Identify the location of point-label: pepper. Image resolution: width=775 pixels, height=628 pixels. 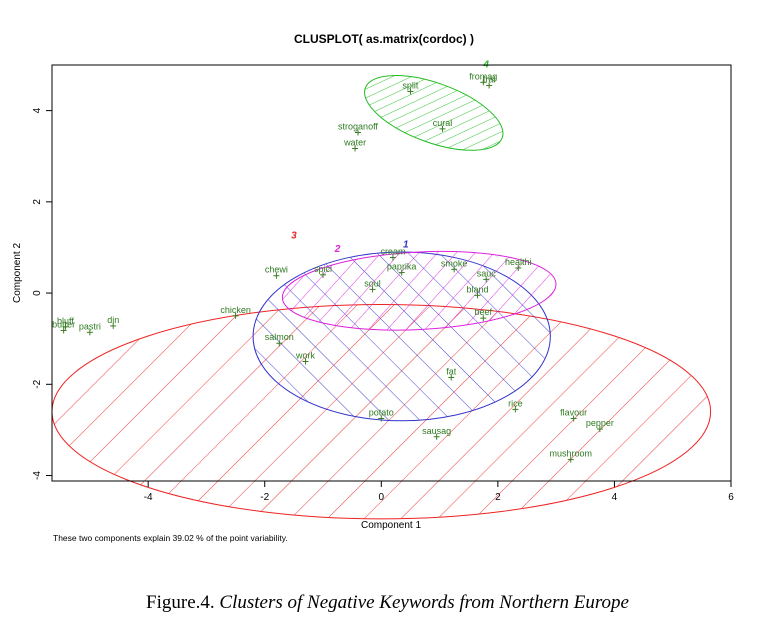
(600, 423).